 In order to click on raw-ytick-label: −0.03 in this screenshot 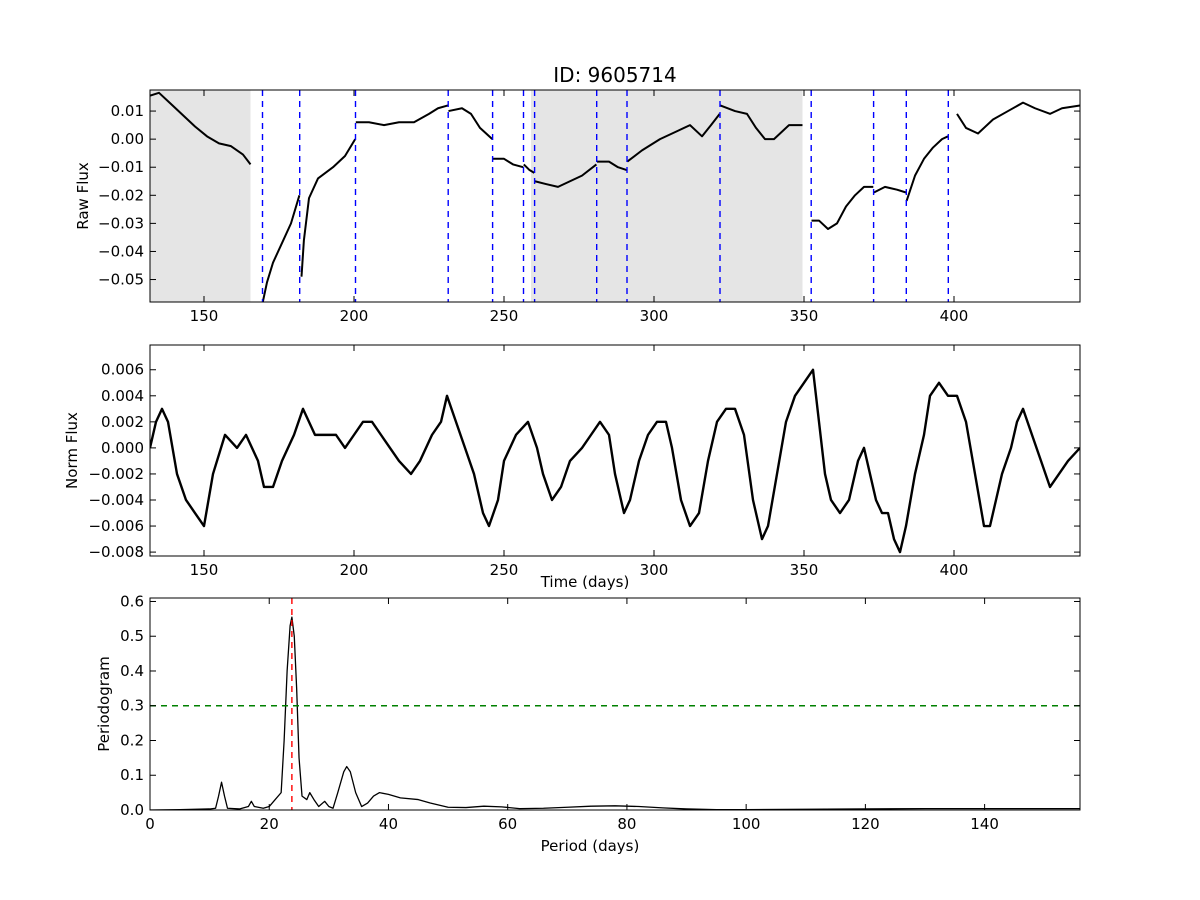, I will do `click(121, 223)`.